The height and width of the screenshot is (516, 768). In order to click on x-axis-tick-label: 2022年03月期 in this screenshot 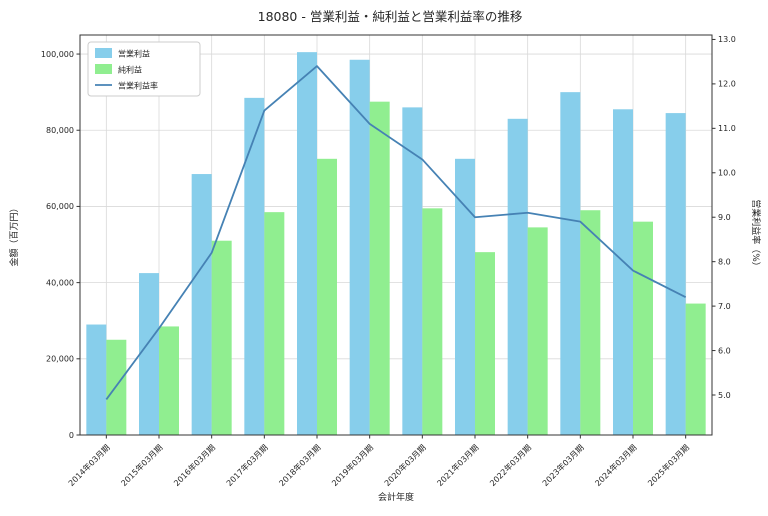, I will do `click(510, 465)`.